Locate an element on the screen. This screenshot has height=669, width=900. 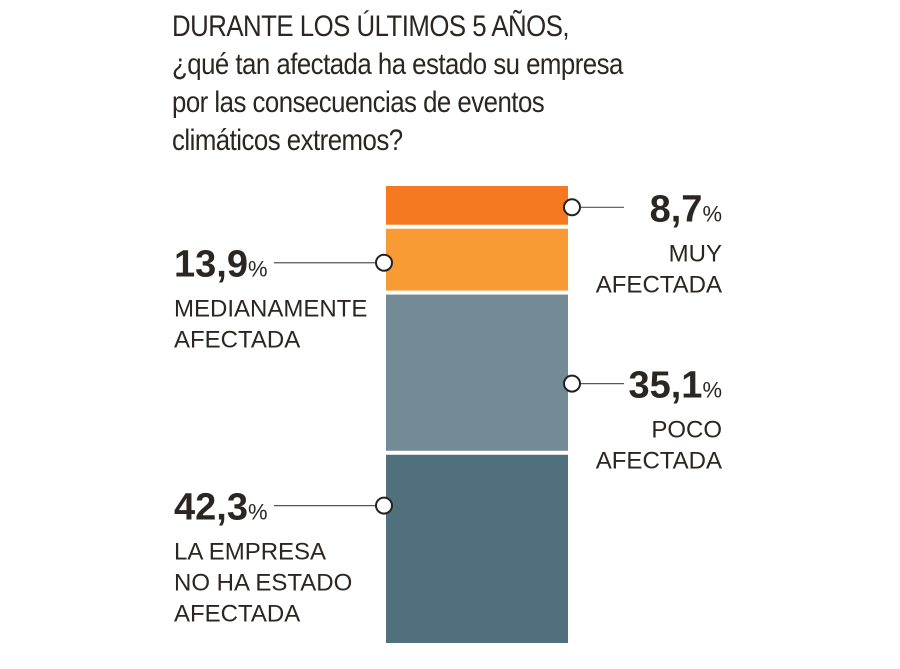
title-line-3: por las consecuencias de eventos is located at coordinates (358, 102).